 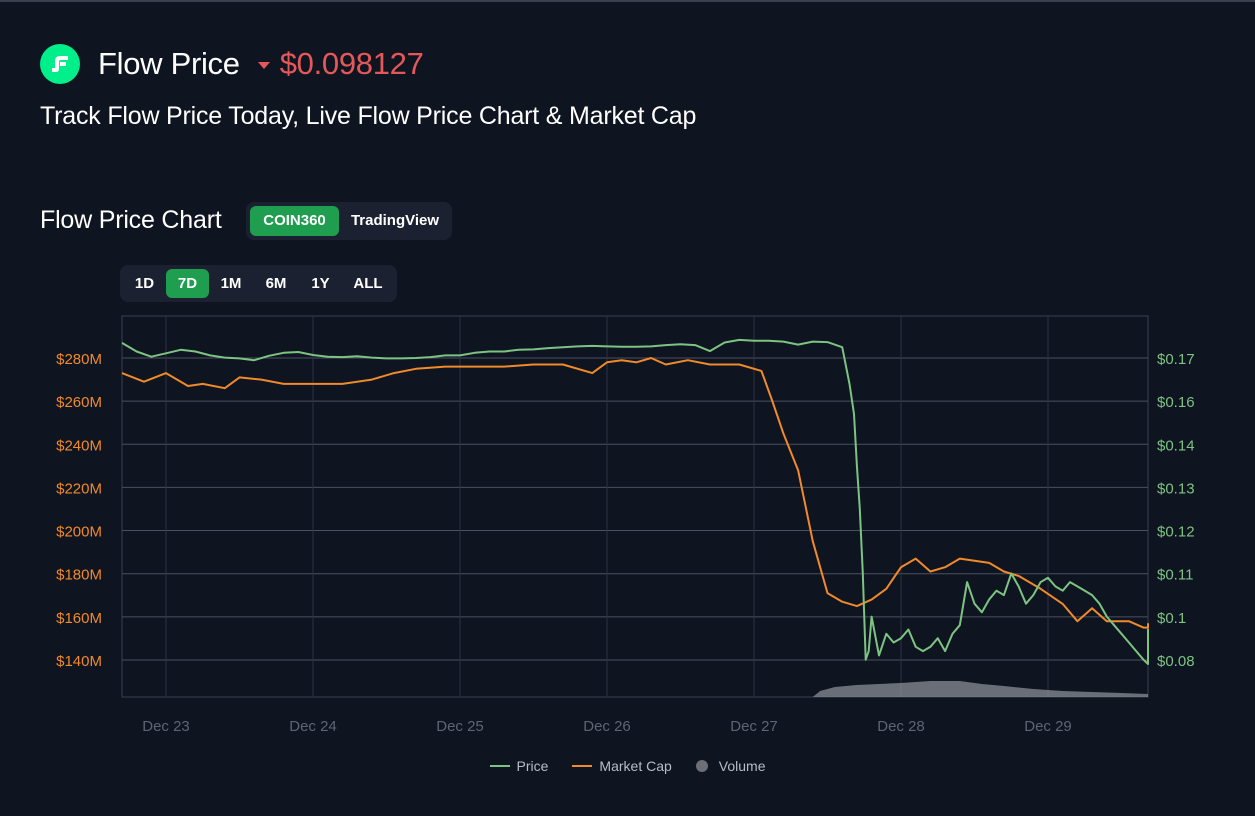 What do you see at coordinates (901, 726) in the screenshot?
I see `x-tick-label: Dec 28` at bounding box center [901, 726].